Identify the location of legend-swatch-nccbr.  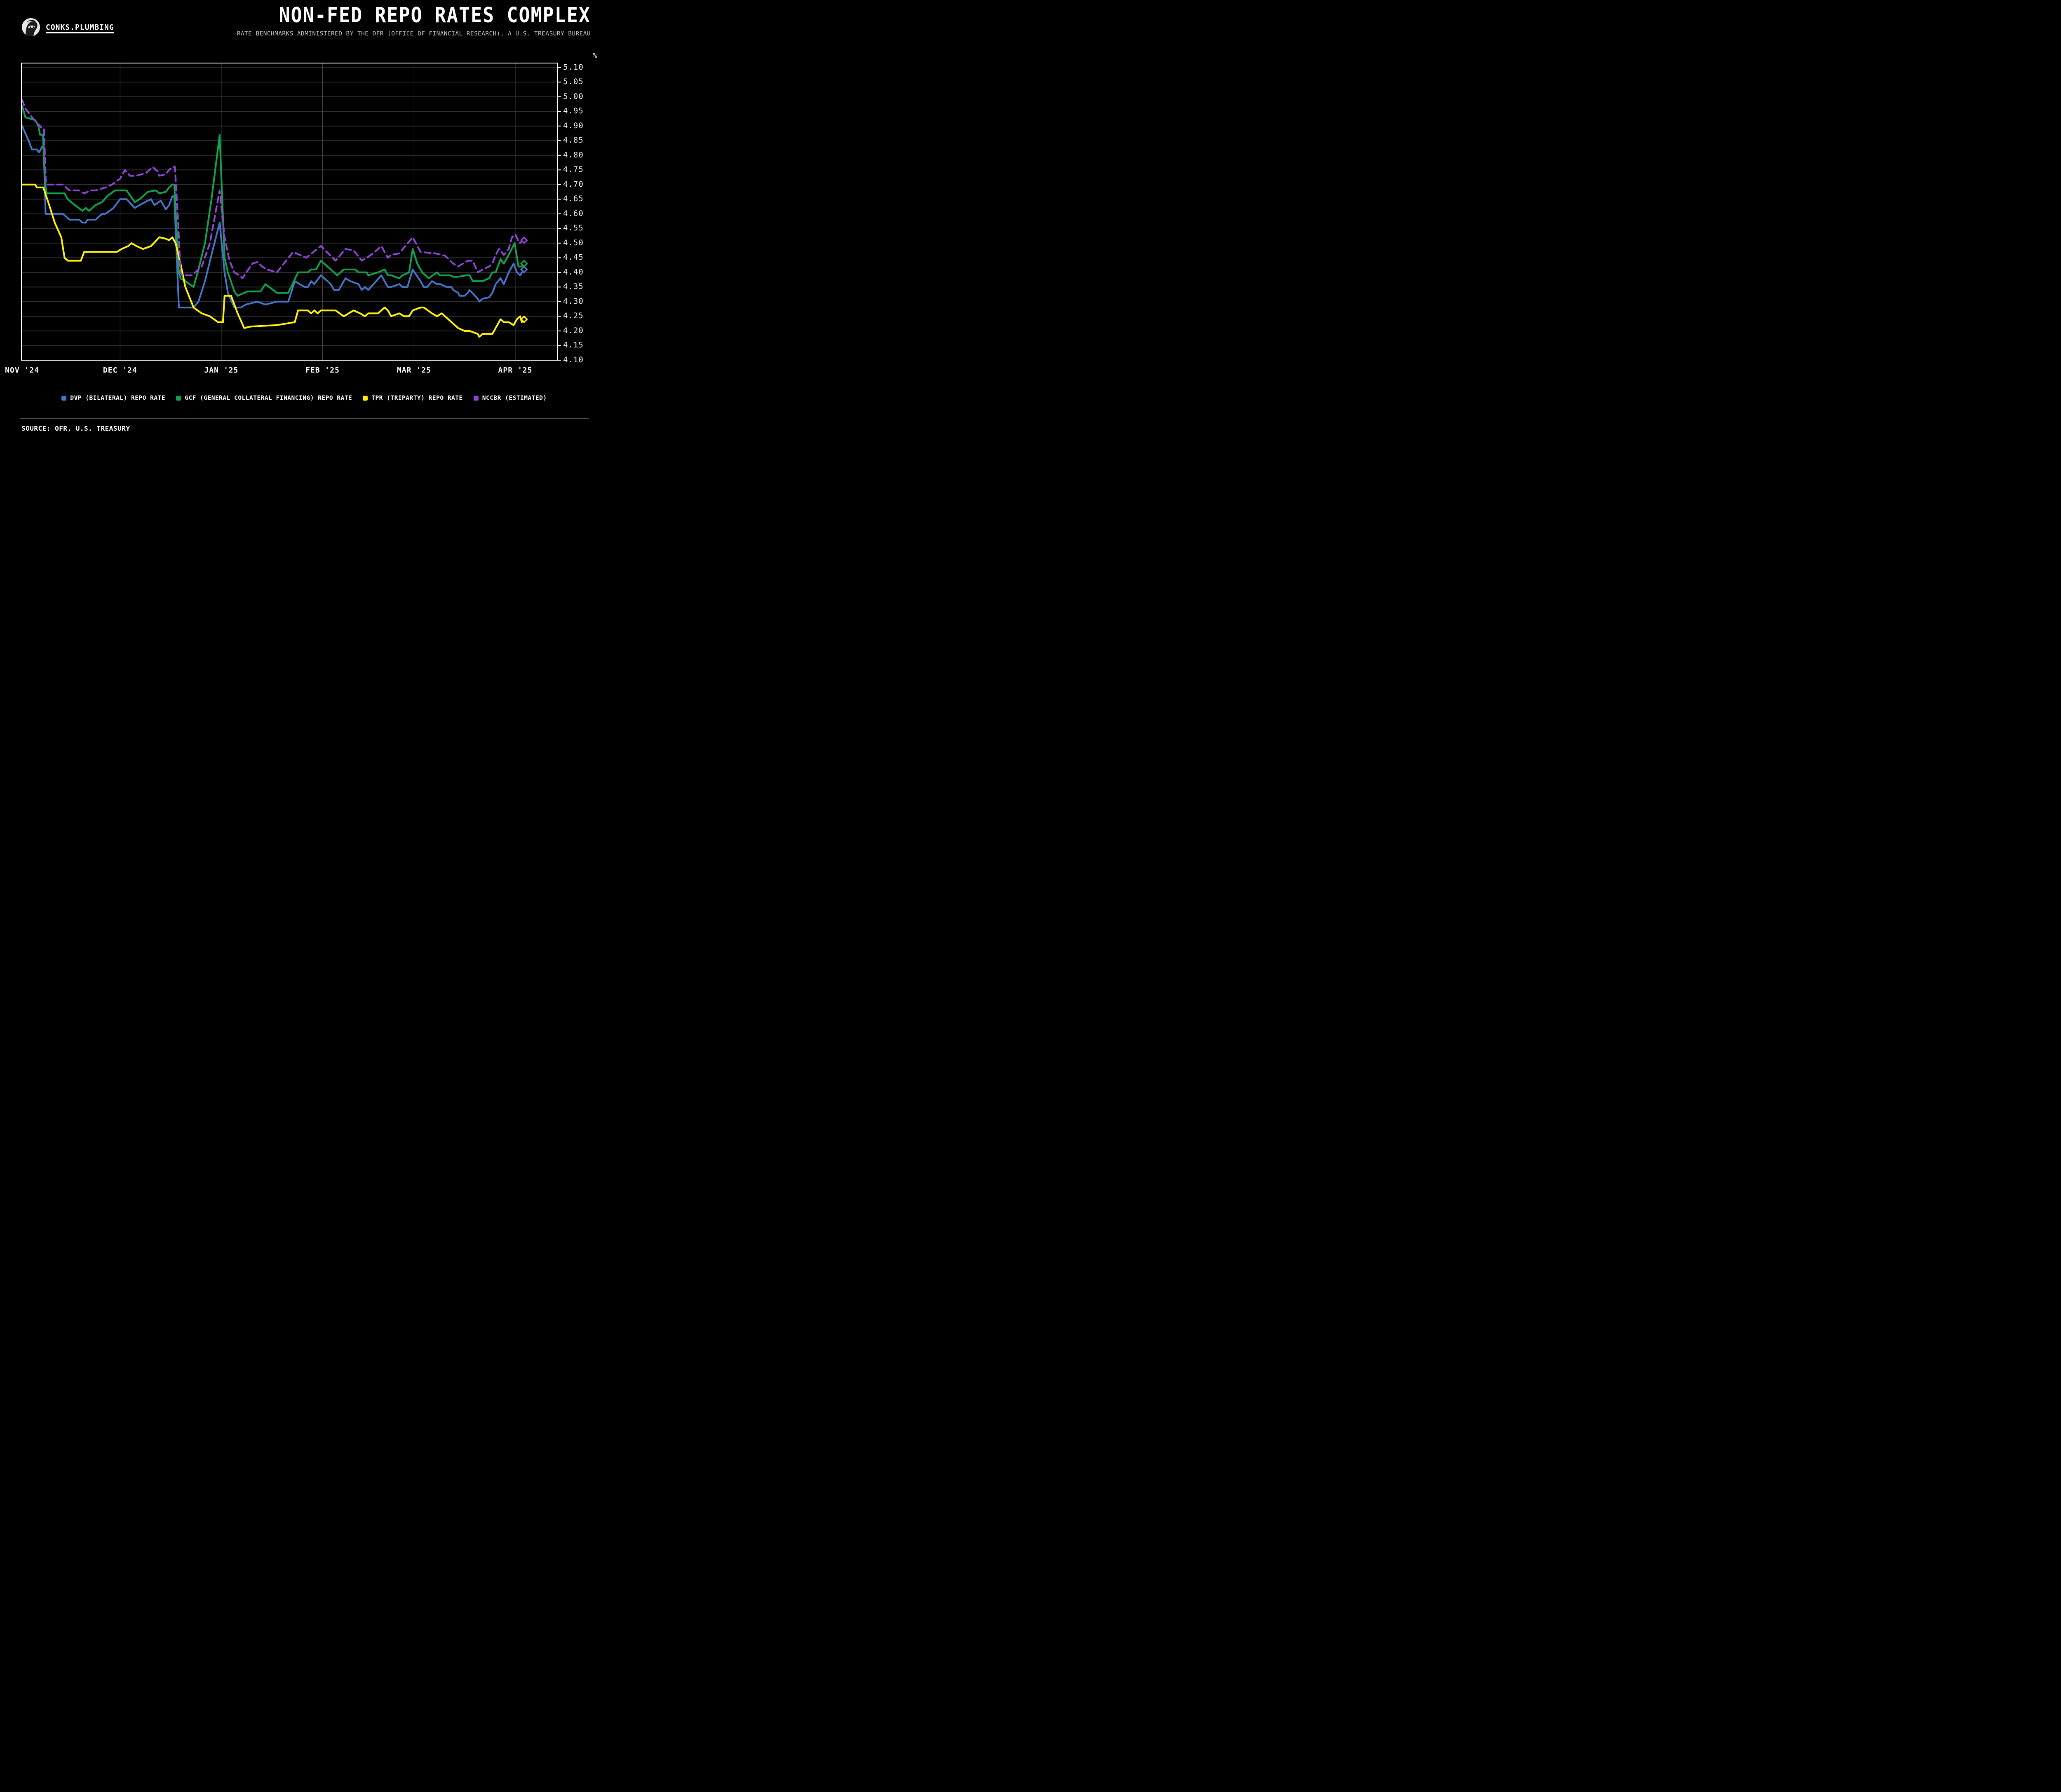
(476, 398).